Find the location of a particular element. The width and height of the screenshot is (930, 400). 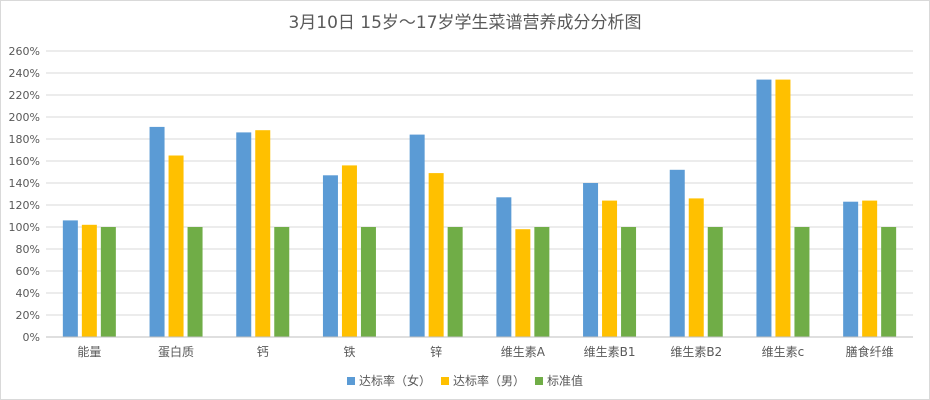

x-tick-label: 铁 is located at coordinates (349, 352).